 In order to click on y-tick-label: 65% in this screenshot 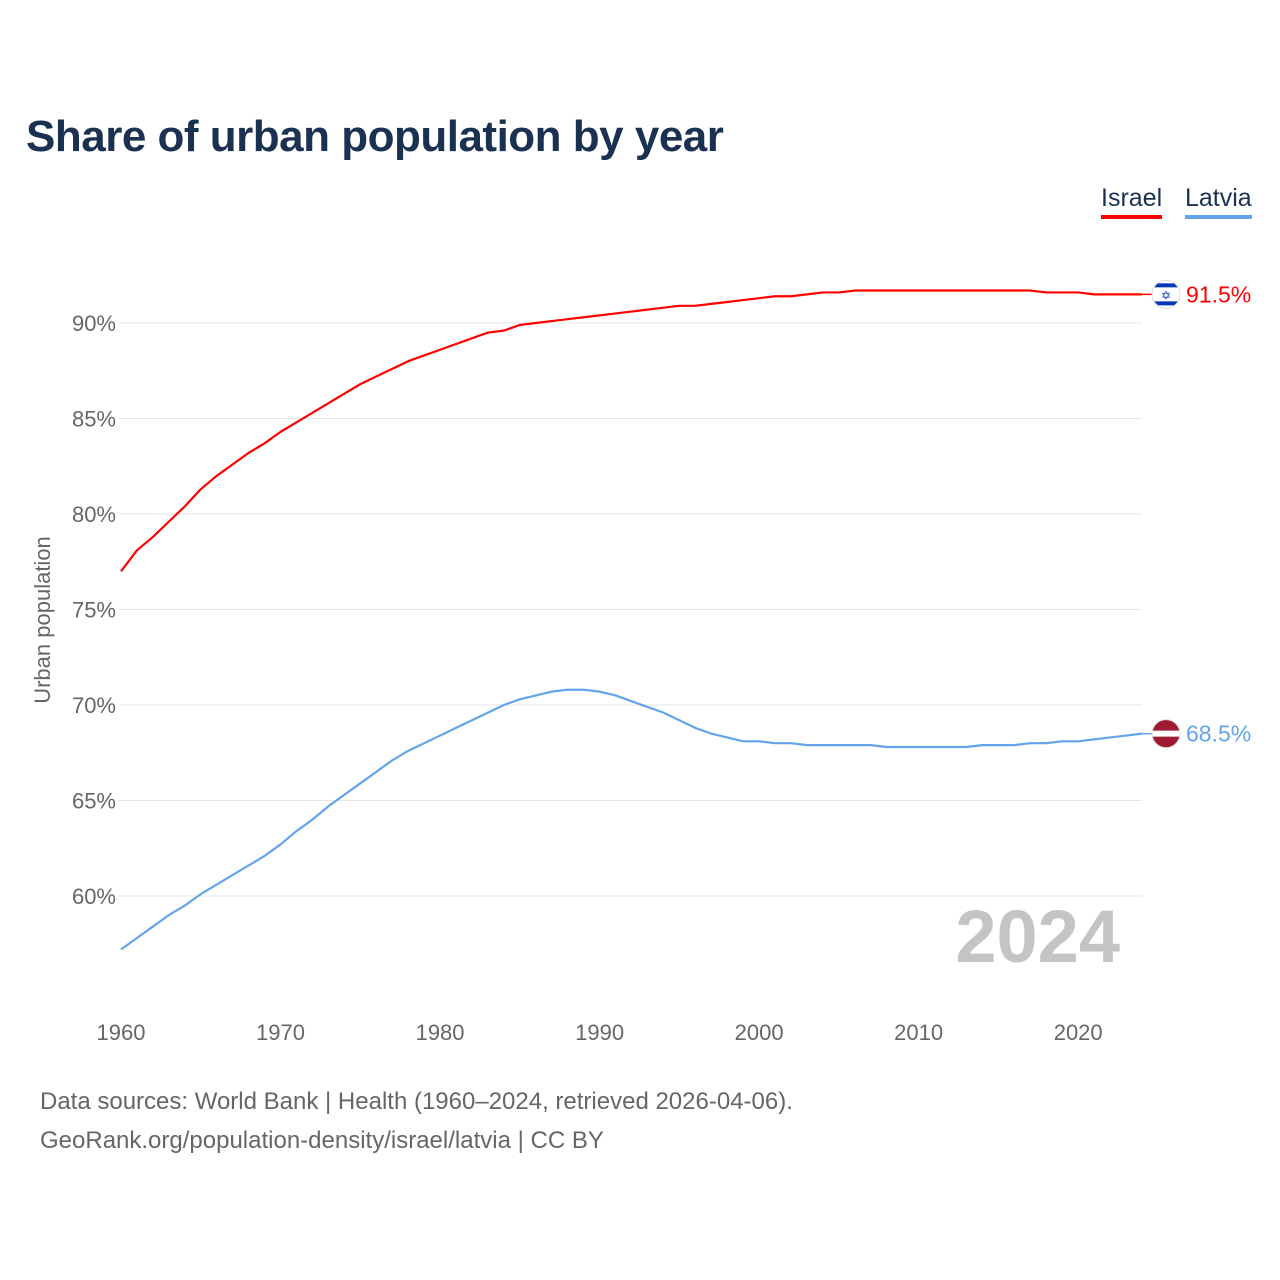, I will do `click(94, 801)`.